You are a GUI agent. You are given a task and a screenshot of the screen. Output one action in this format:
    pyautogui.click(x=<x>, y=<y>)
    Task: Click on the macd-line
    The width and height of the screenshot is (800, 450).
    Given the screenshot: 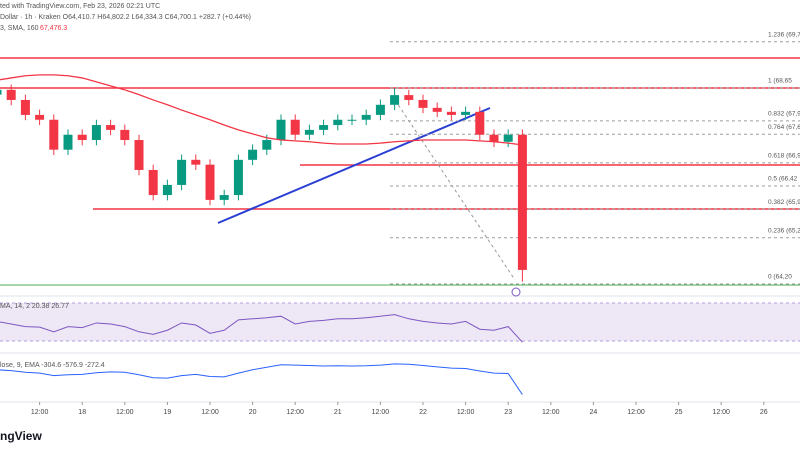 What is the action you would take?
    pyautogui.click(x=261, y=379)
    